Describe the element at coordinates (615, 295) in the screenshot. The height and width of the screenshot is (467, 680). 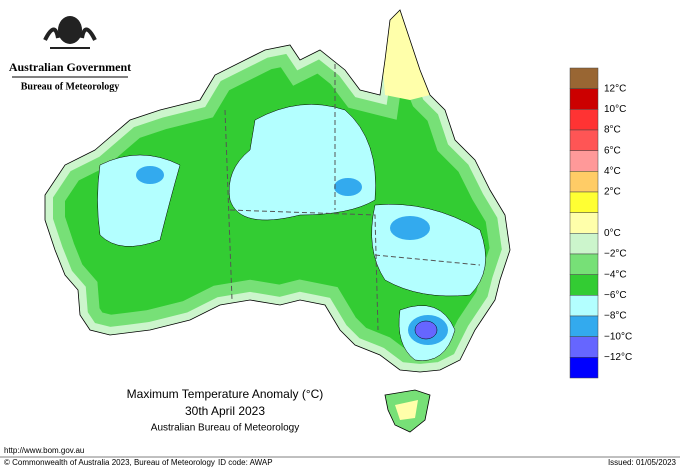
I see `legend-label: −6°C` at that location.